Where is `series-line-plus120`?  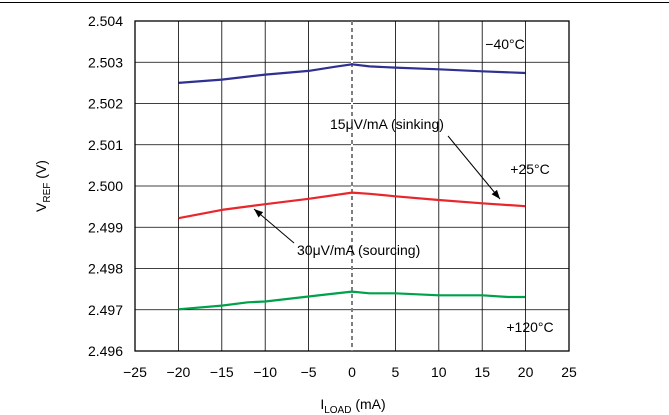 series-line-plus120 is located at coordinates (352, 300).